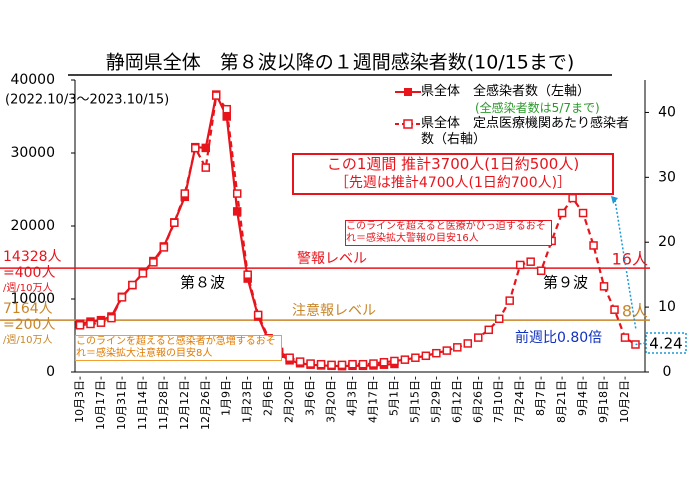 This screenshot has height=487, width=690. I want to click on ratio-label: 前週比0.80倍, so click(558, 337).